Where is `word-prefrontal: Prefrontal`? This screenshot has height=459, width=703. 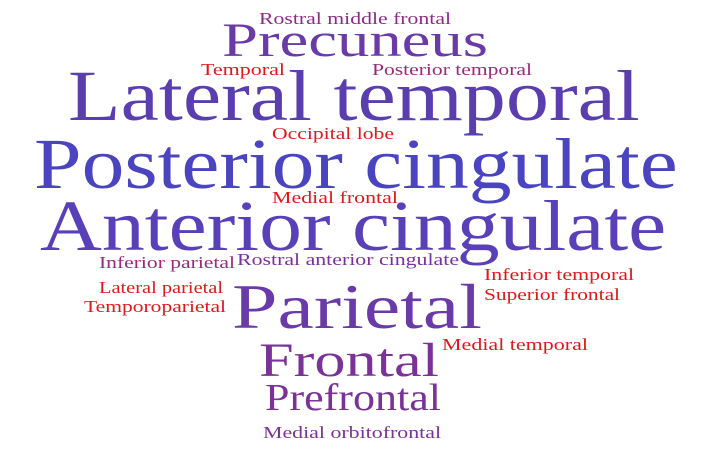 word-prefrontal: Prefrontal is located at coordinates (353, 398).